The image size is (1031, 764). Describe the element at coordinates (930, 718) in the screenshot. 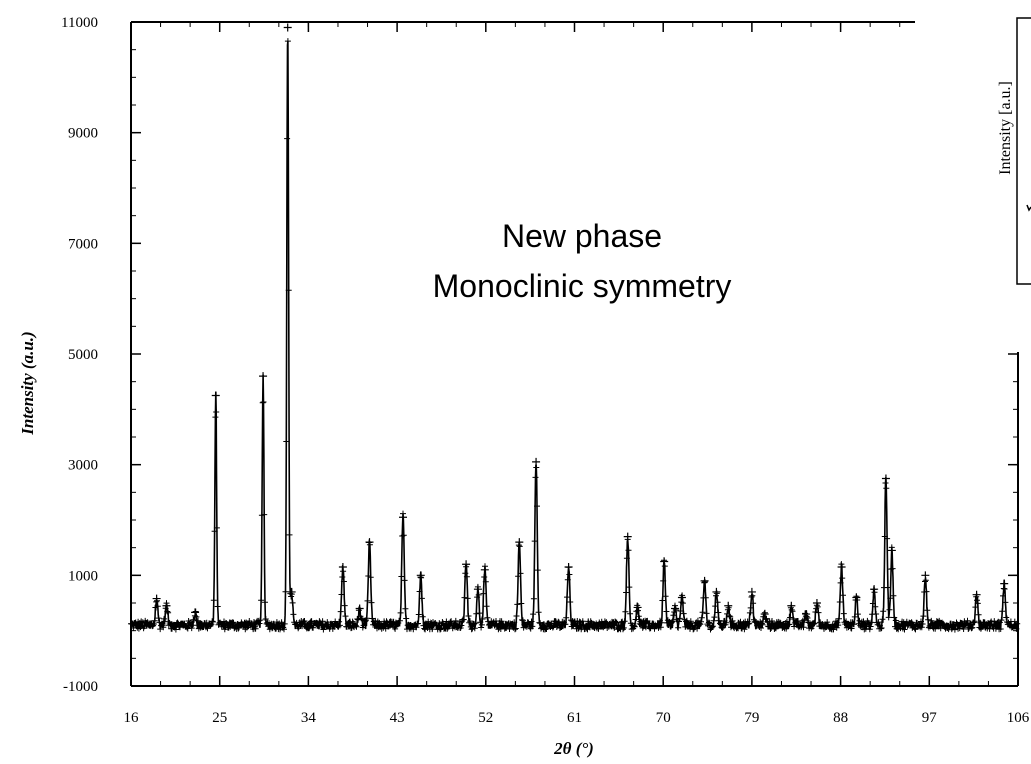

I see `x-tick-label: 97` at that location.